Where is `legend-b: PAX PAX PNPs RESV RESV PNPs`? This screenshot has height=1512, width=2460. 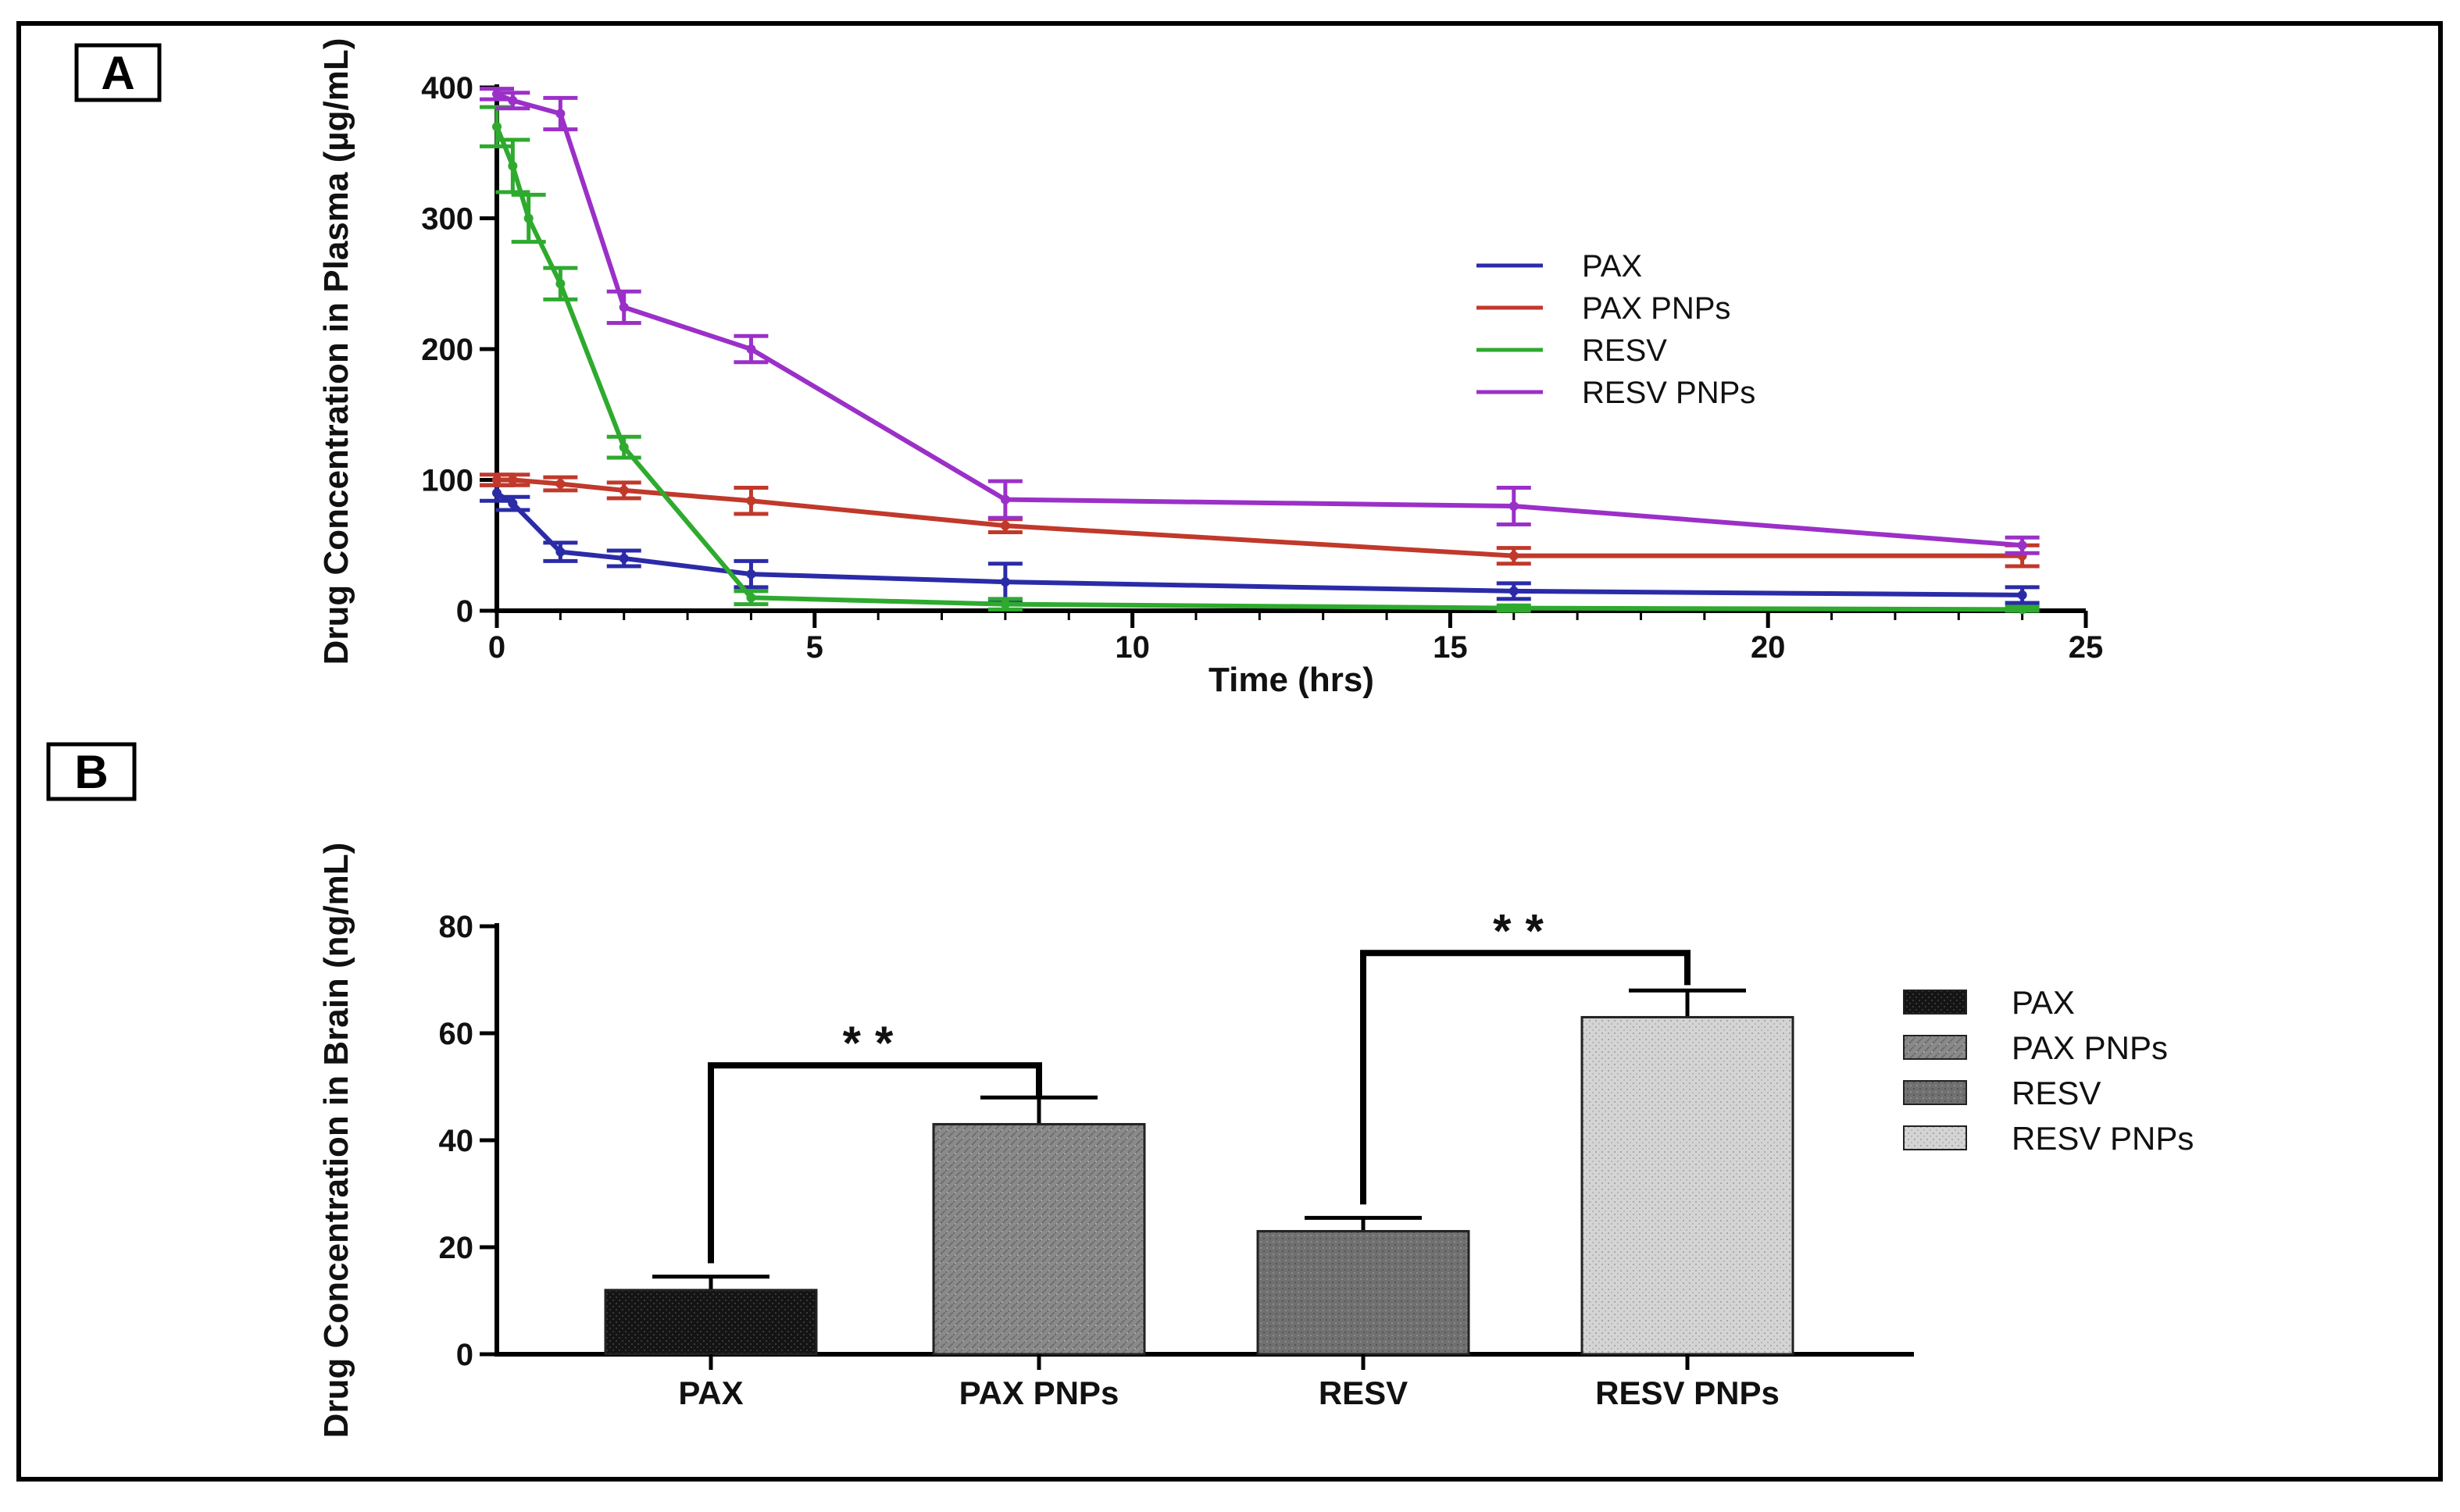 legend-b: PAX PAX PNPs RESV RESV PNPs is located at coordinates (2048, 1070).